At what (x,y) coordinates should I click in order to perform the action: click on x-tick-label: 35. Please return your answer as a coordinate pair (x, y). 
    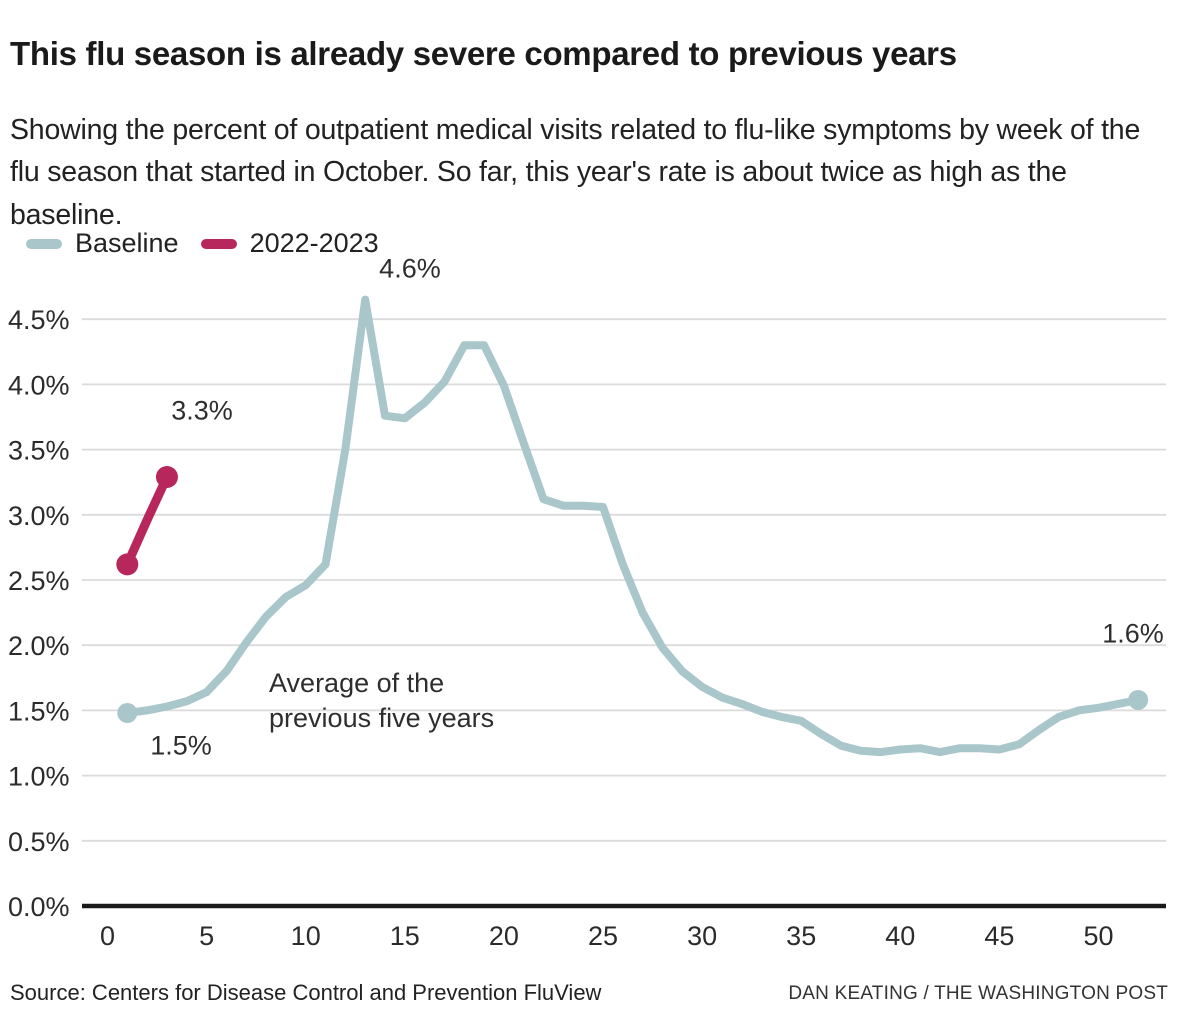
    Looking at the image, I should click on (801, 936).